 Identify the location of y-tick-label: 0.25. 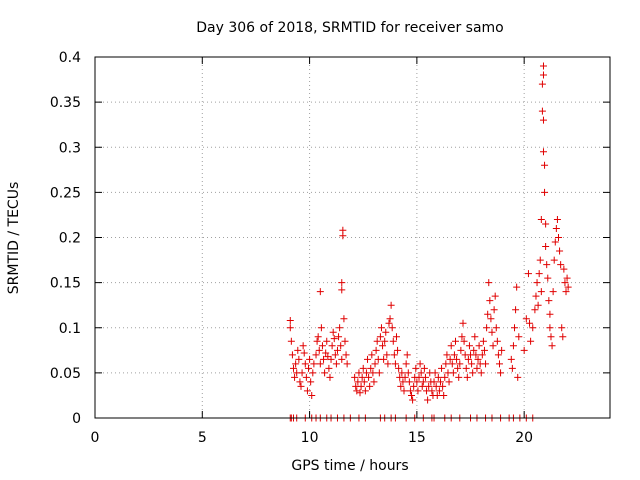
(65, 193).